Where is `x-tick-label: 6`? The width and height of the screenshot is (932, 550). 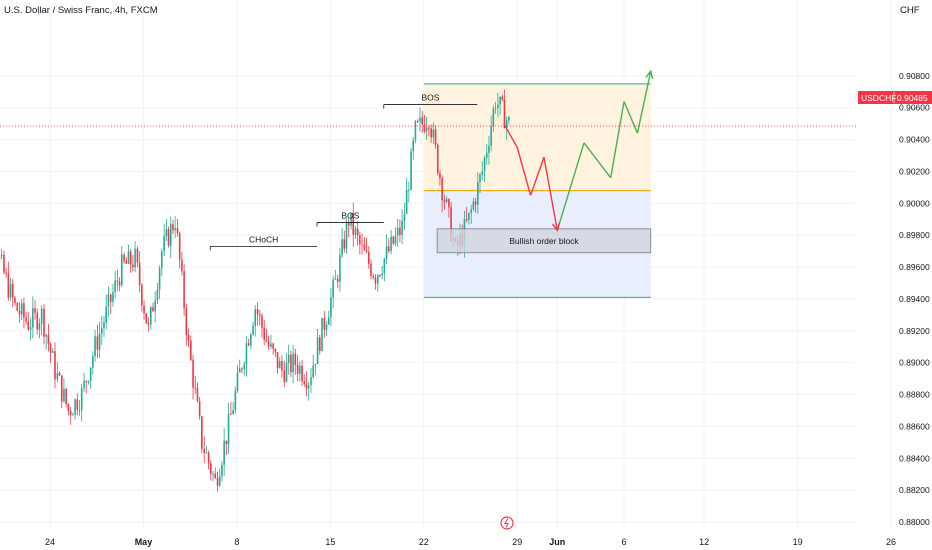
x-tick-label: 6 is located at coordinates (624, 542).